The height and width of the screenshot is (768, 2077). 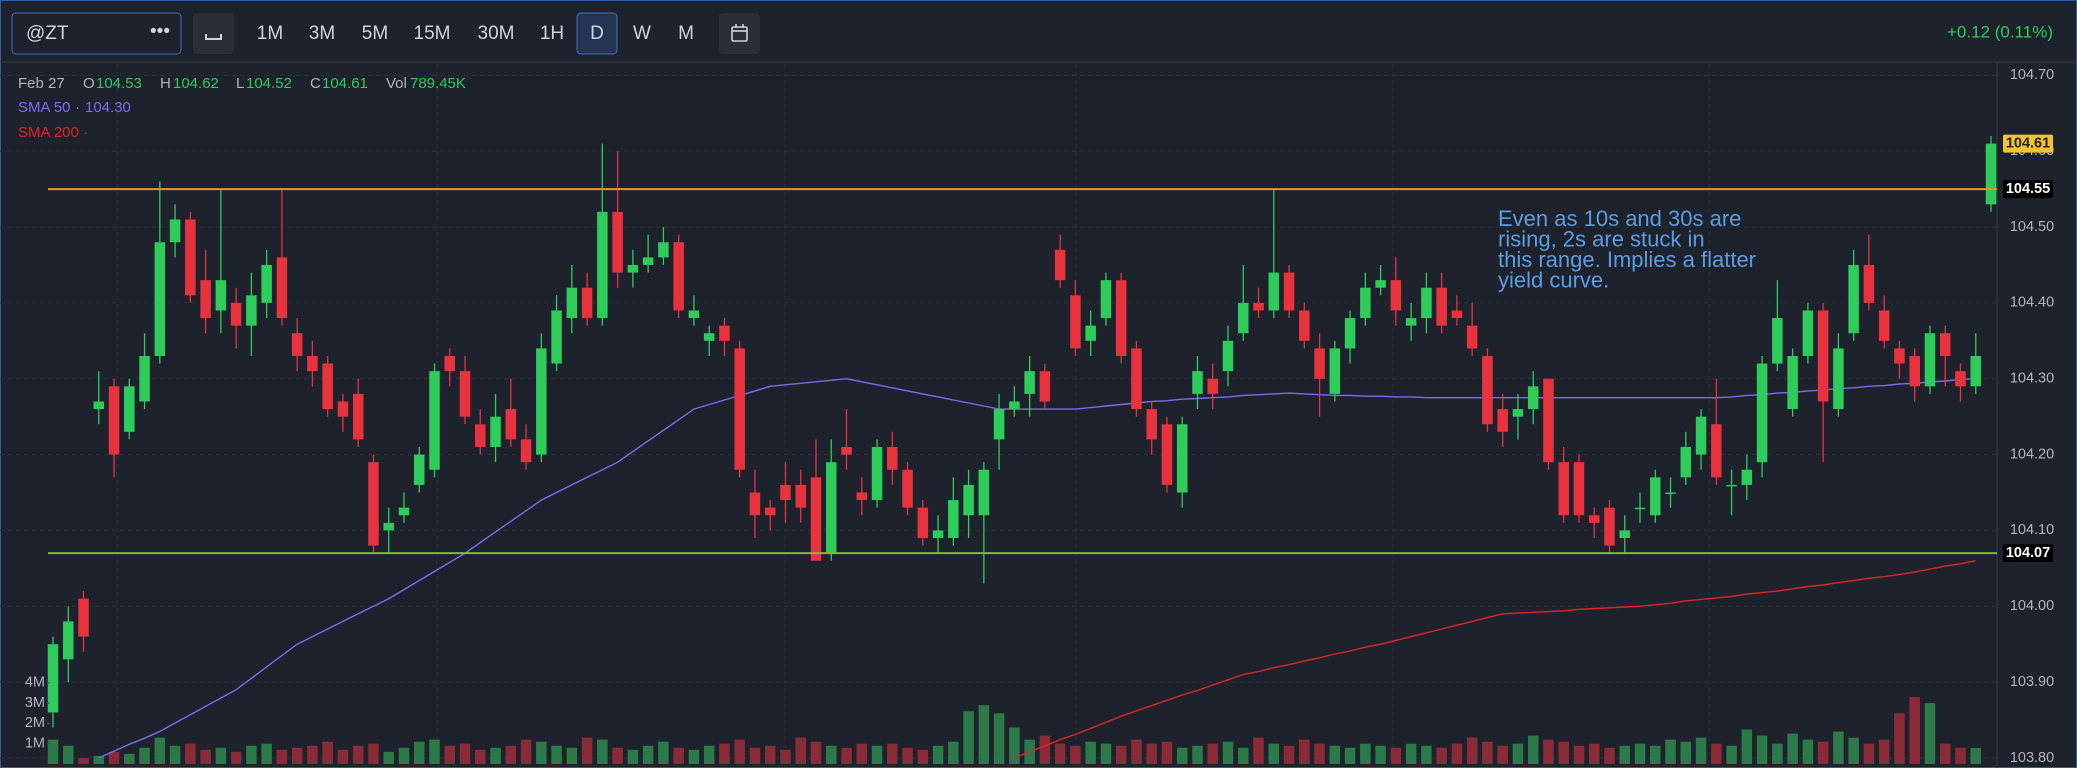 What do you see at coordinates (213, 37) in the screenshot?
I see `chart-type-icon` at bounding box center [213, 37].